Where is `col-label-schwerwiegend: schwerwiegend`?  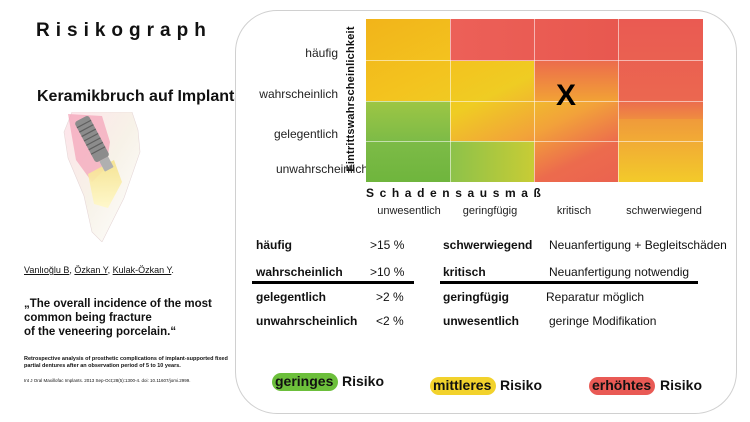 col-label-schwerwiegend: schwerwiegend is located at coordinates (664, 211).